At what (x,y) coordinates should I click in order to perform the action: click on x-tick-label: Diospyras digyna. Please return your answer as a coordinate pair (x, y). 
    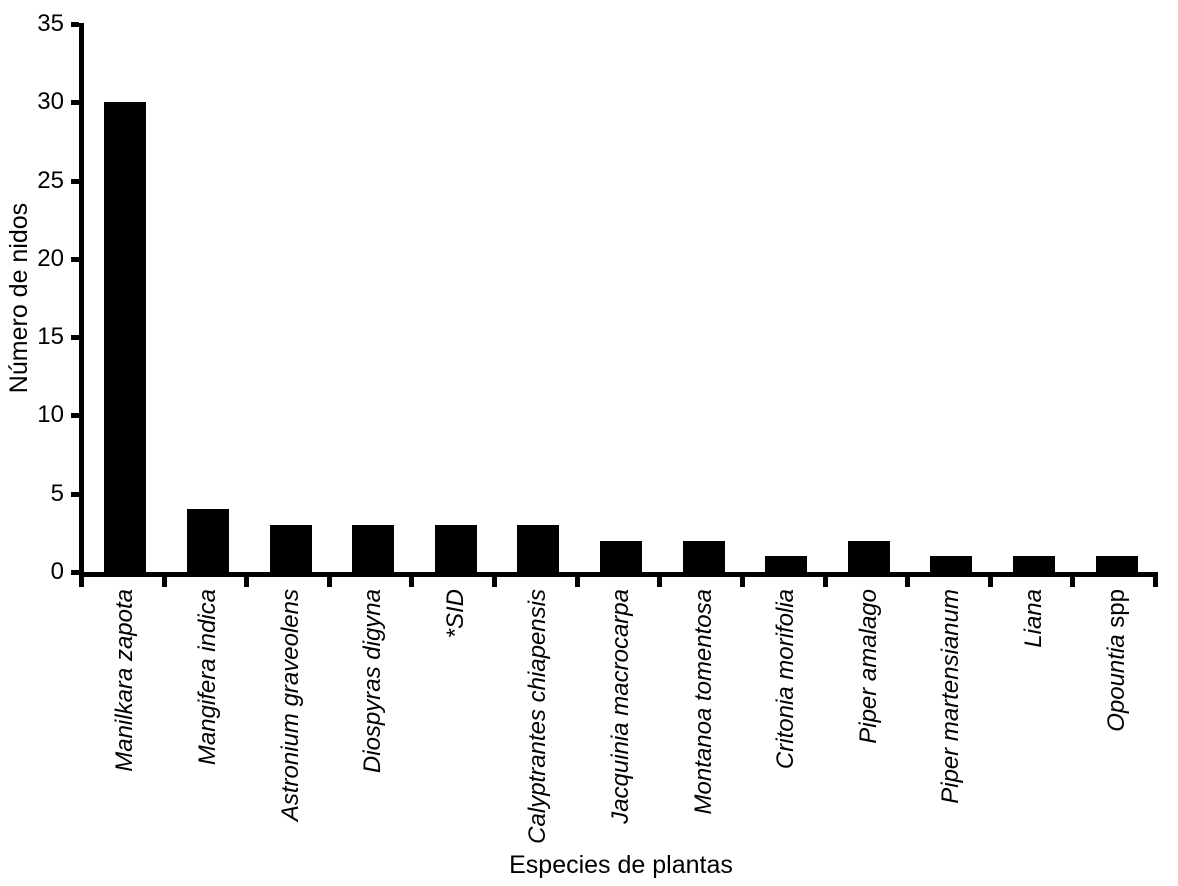
    Looking at the image, I should click on (372, 681).